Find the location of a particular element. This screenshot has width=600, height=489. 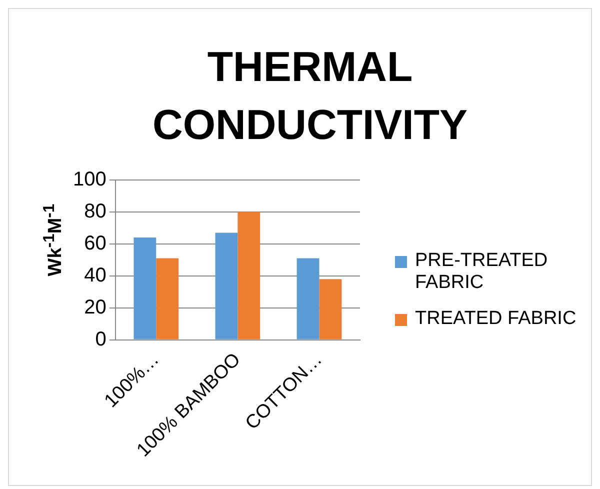

chart-title: THERMAL CONDUCTIVITY is located at coordinates (310, 96).